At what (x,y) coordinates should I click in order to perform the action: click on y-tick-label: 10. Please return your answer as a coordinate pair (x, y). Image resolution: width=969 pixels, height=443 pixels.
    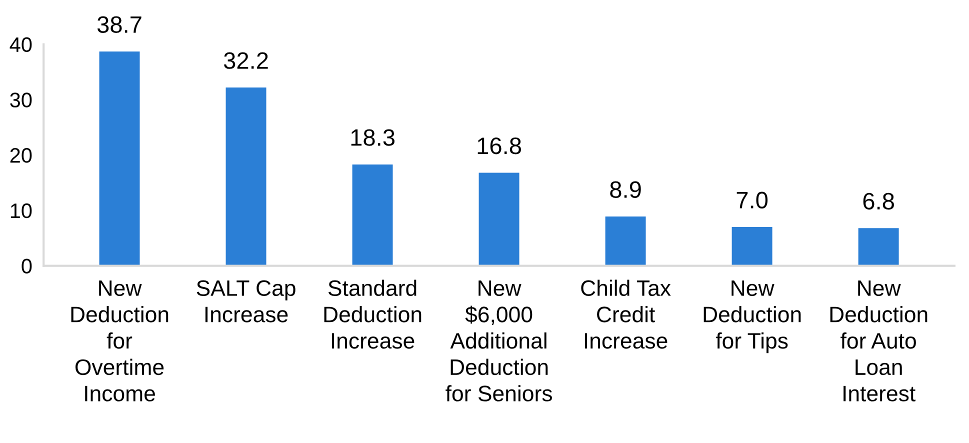
    Looking at the image, I should click on (21, 210).